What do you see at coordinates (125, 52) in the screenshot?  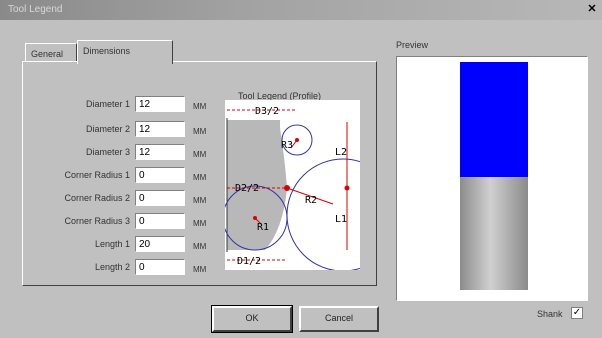 I see `tab-dimensions: Dimensions` at bounding box center [125, 52].